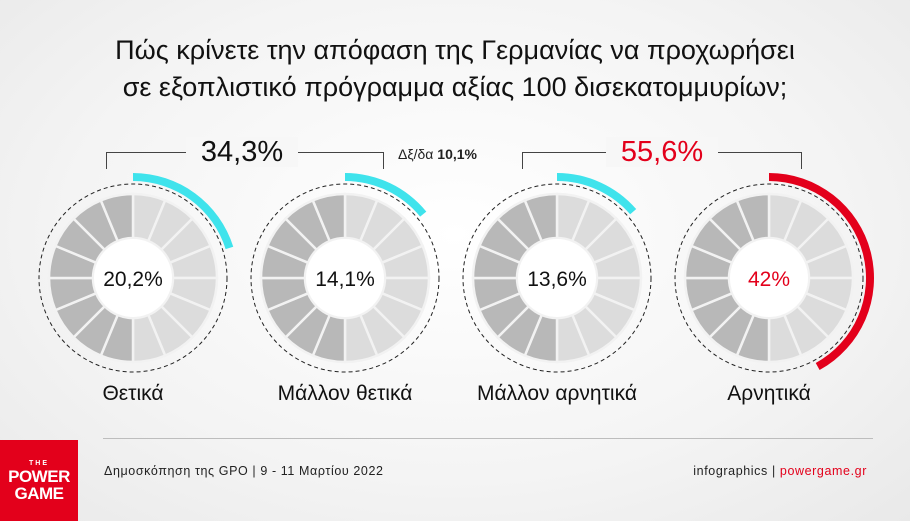 Image resolution: width=910 pixels, height=521 pixels. Describe the element at coordinates (39, 463) in the screenshot. I see `logo-the: THE` at that location.